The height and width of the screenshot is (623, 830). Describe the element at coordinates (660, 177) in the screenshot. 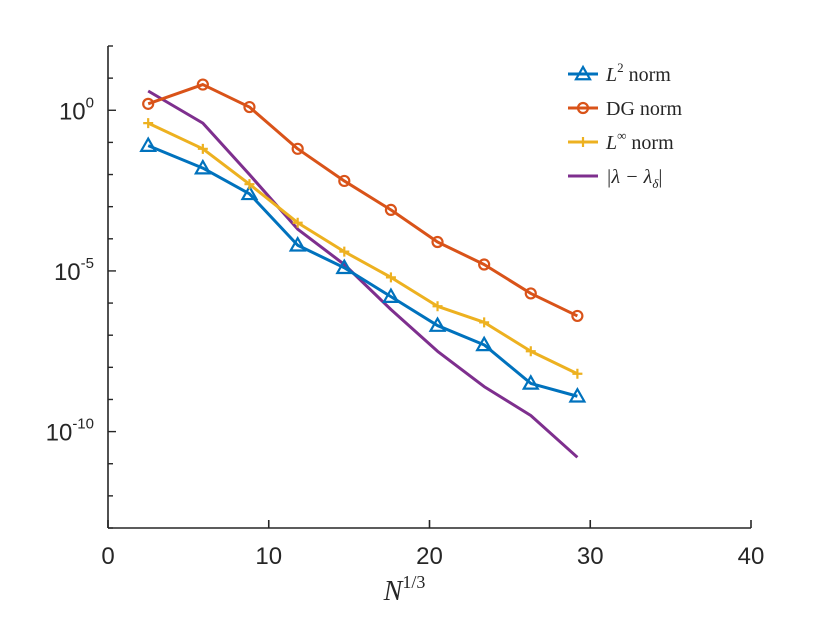

I see `legend-label-post: |` at that location.